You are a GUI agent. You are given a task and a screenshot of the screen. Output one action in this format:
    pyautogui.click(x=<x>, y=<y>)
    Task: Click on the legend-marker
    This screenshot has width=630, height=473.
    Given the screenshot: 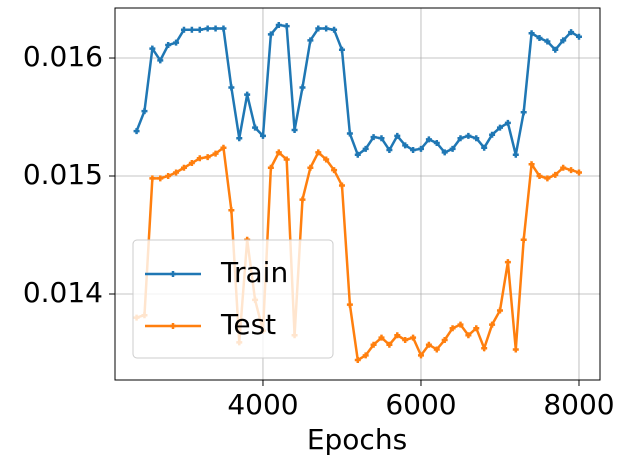 What is the action you would take?
    pyautogui.click(x=173, y=274)
    